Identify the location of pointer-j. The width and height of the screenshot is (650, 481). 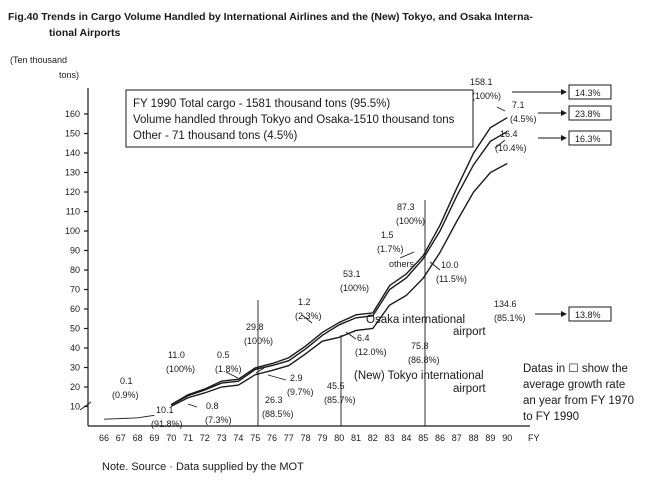
(500, 144).